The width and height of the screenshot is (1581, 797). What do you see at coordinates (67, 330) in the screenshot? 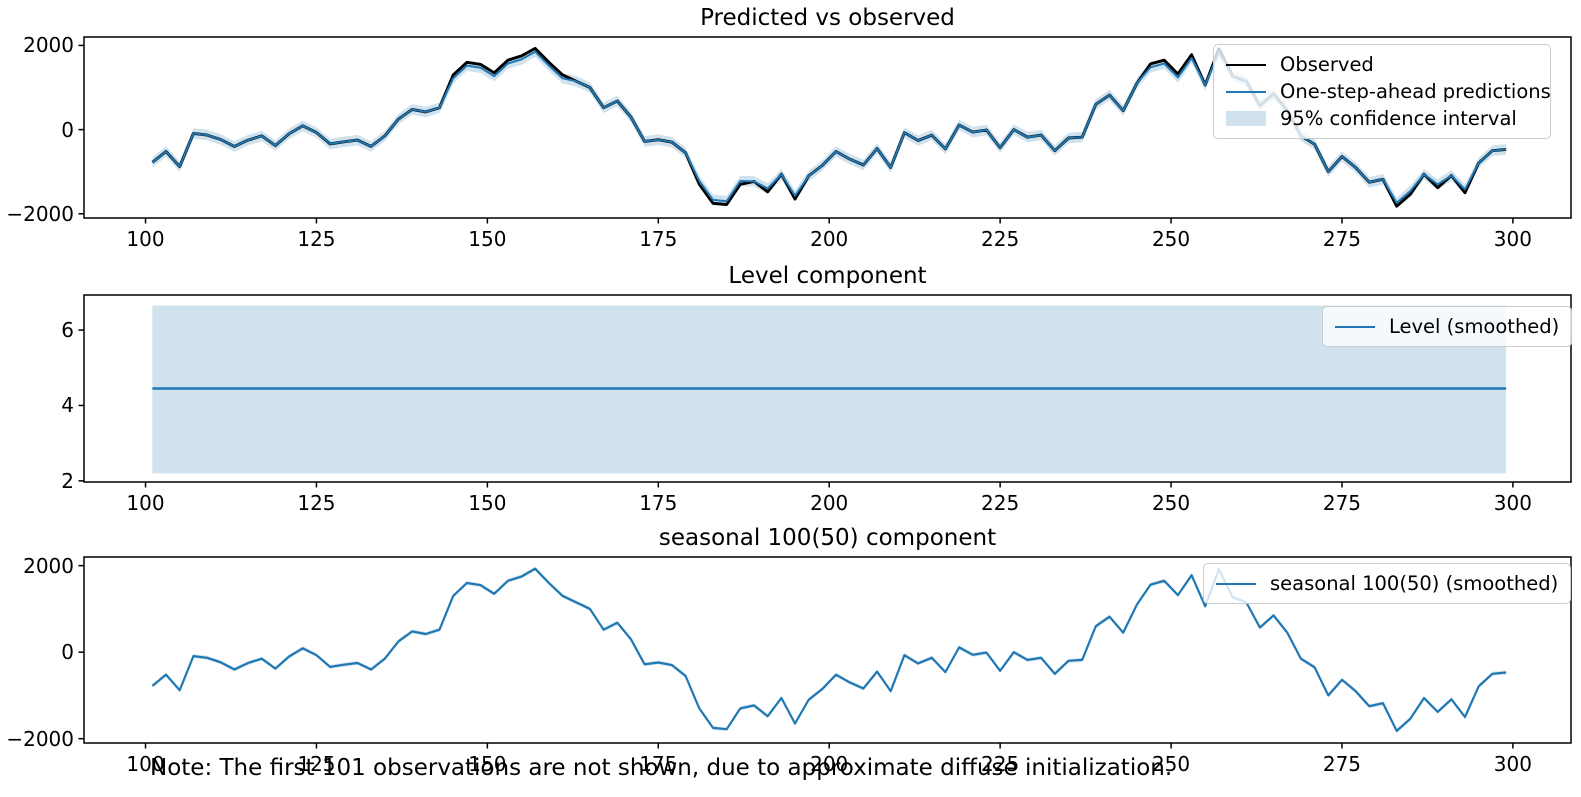
I see `y-tick-label: 6` at bounding box center [67, 330].